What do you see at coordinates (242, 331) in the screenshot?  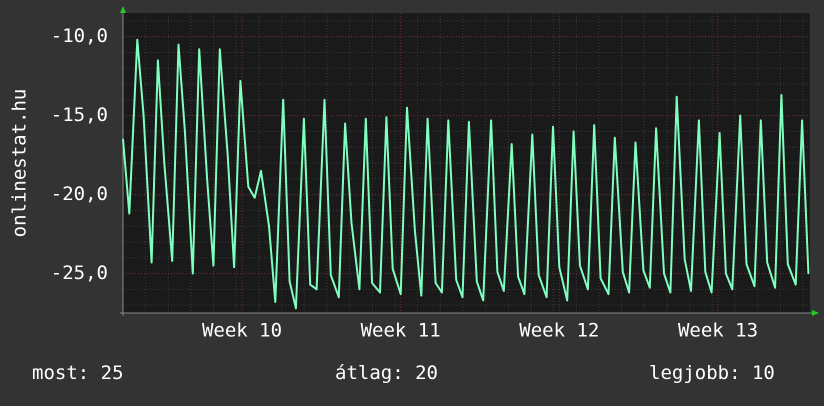 I see `x-tick-label: Week 10` at bounding box center [242, 331].